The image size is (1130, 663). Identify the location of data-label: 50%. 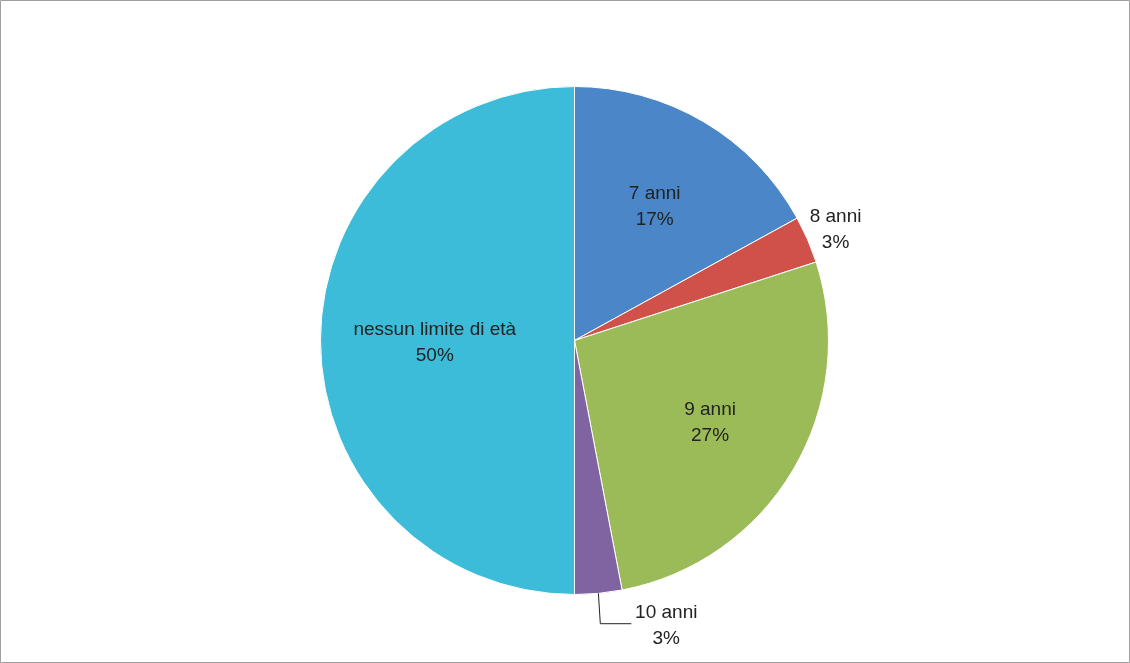
(434, 354).